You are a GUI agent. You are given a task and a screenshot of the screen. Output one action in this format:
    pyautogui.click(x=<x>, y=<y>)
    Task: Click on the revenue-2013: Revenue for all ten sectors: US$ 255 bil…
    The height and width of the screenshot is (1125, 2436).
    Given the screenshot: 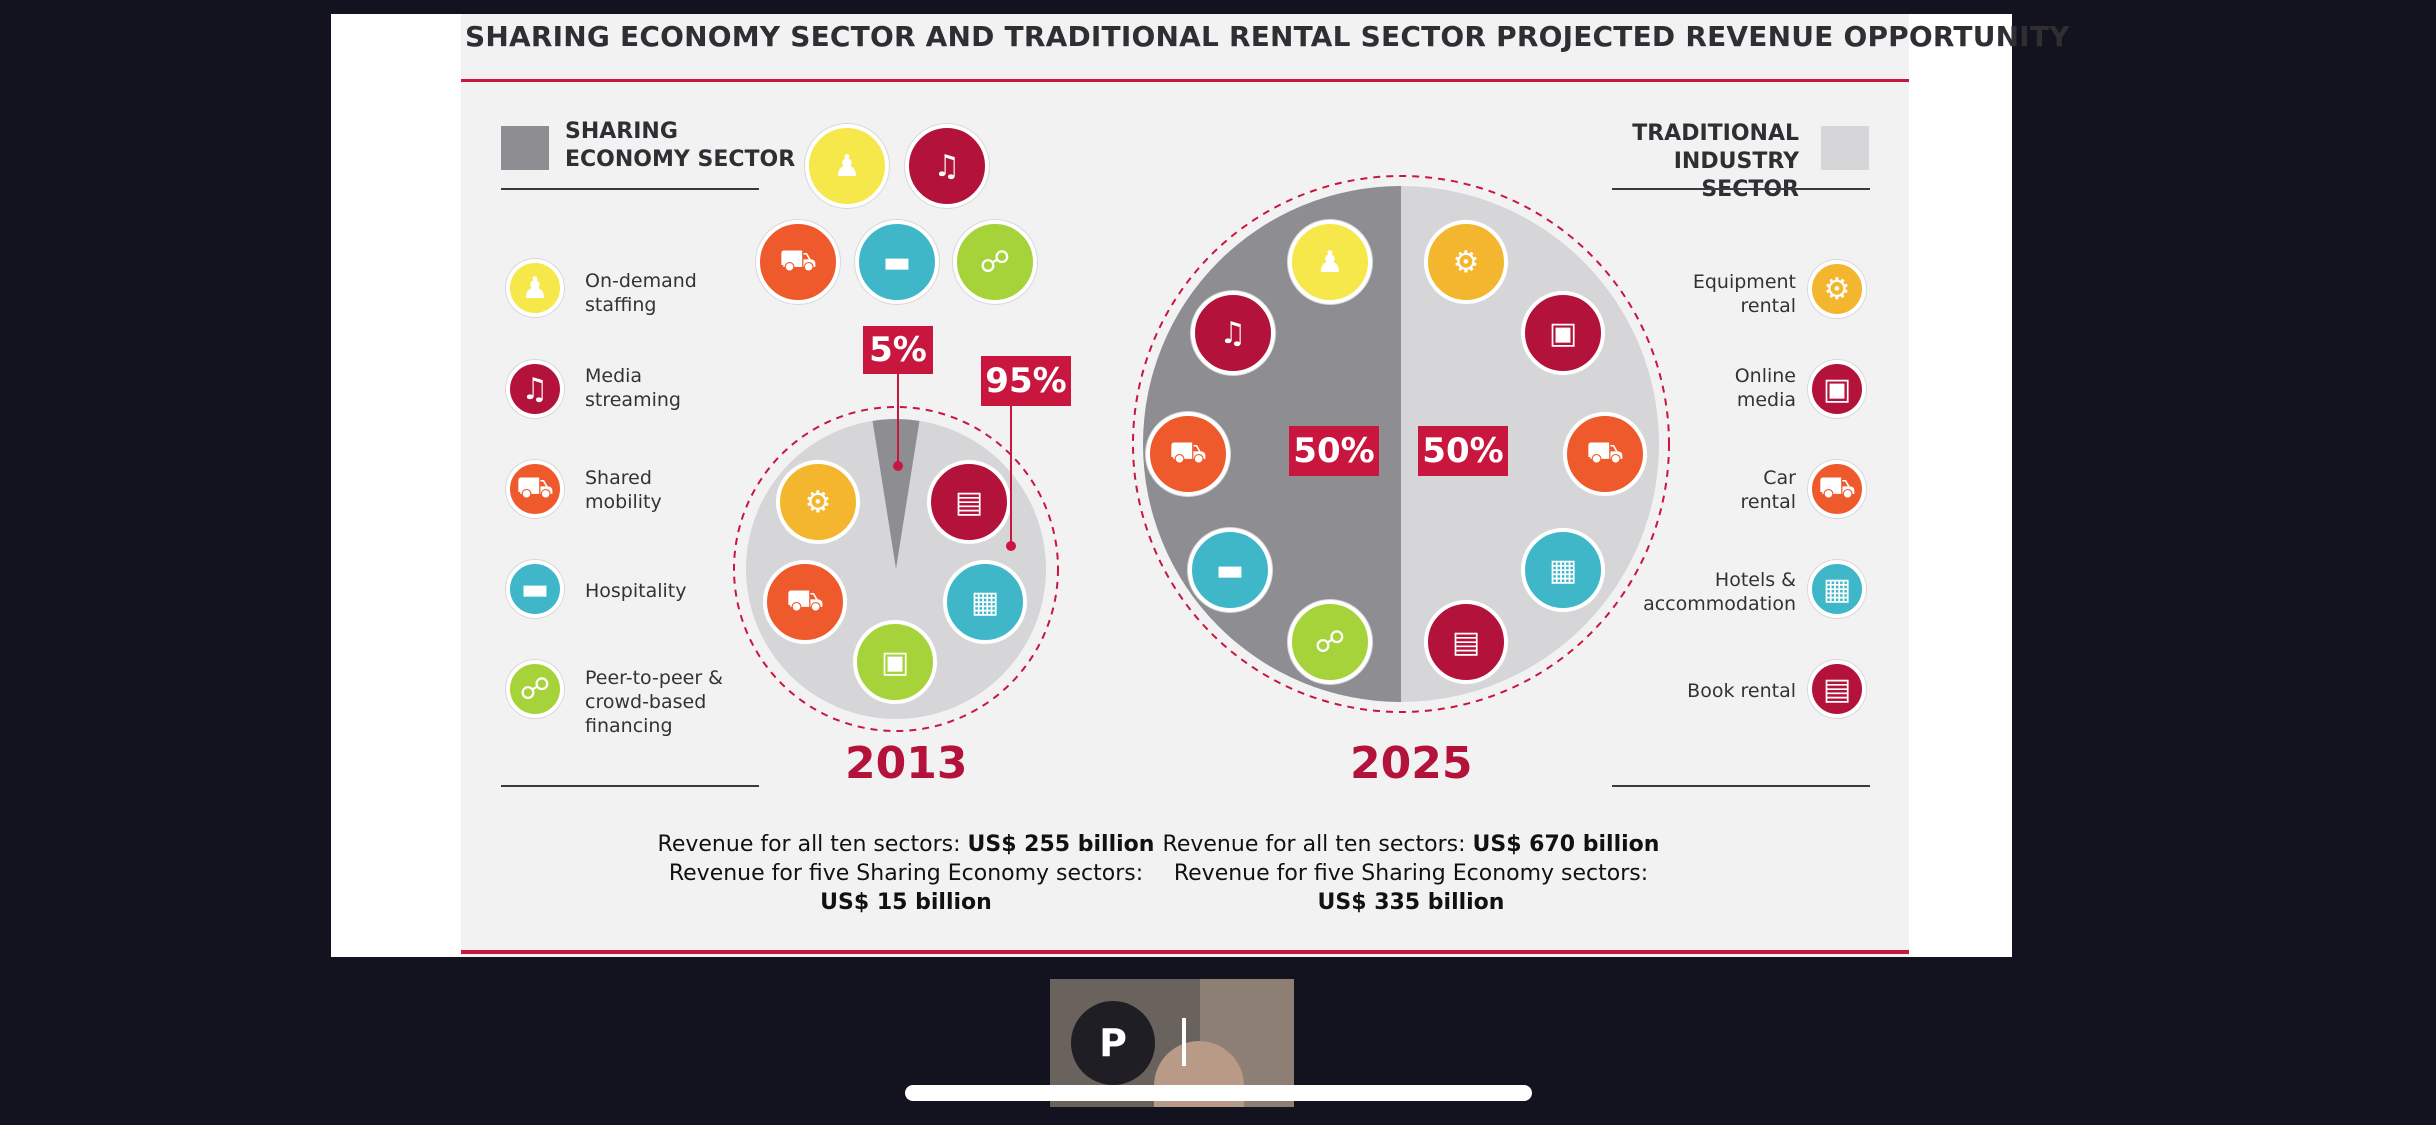 What is the action you would take?
    pyautogui.click(x=906, y=873)
    